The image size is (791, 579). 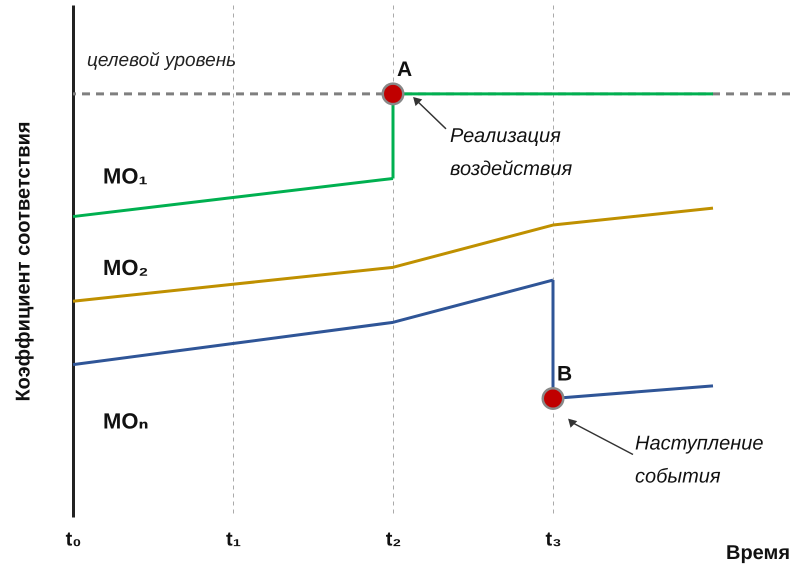 What do you see at coordinates (233, 539) in the screenshot?
I see `x-tick-label: t₁` at bounding box center [233, 539].